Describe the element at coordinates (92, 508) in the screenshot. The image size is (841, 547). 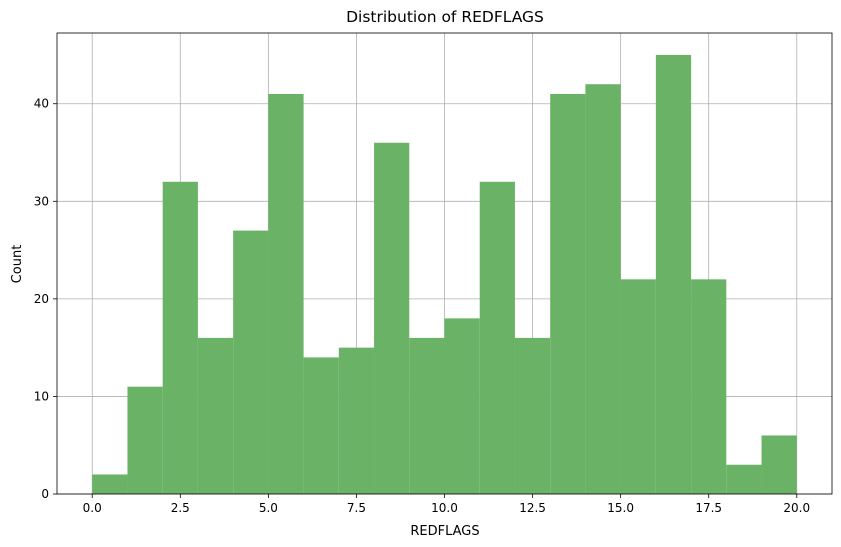
I see `x-tick-label: 0.0` at that location.